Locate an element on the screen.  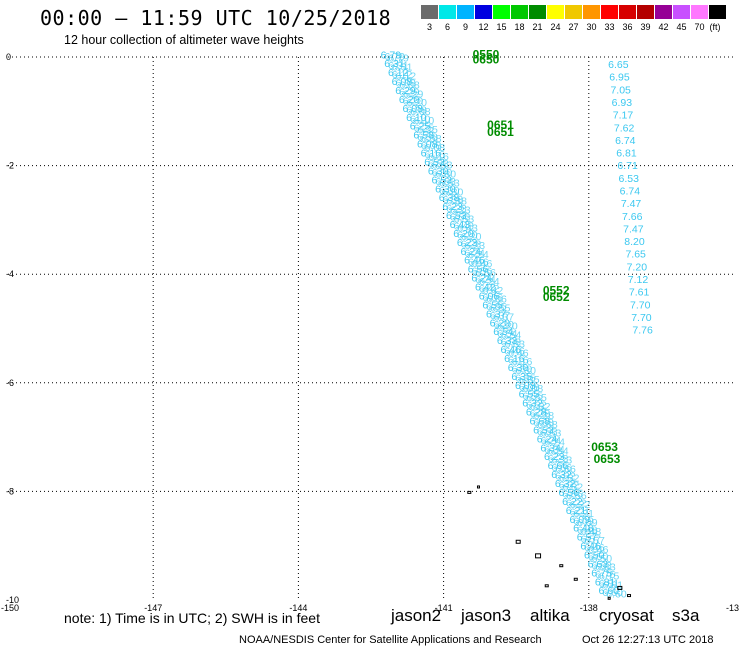
track-value-label: 6.54 is located at coordinates (503, 332).